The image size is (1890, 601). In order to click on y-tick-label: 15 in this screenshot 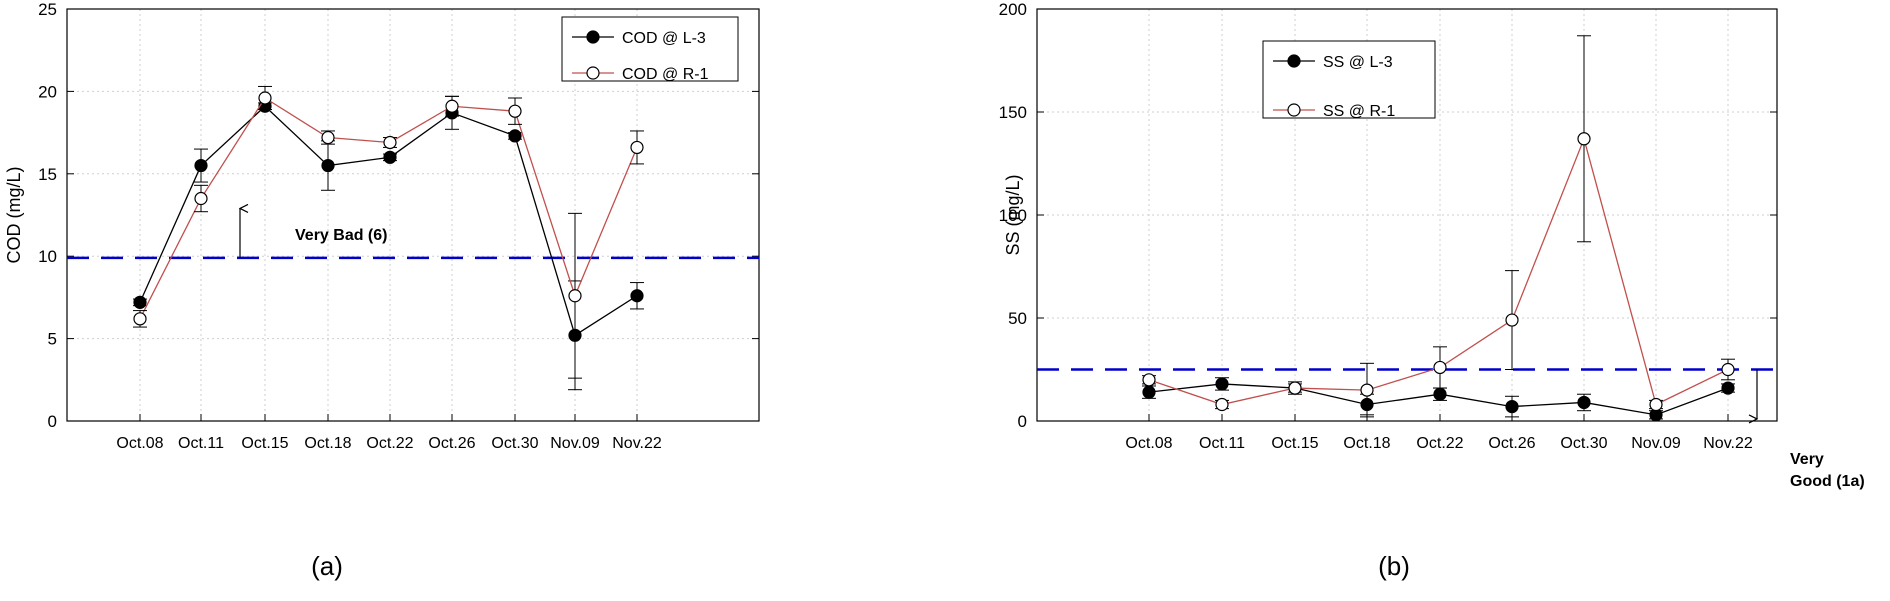, I will do `click(47, 174)`.